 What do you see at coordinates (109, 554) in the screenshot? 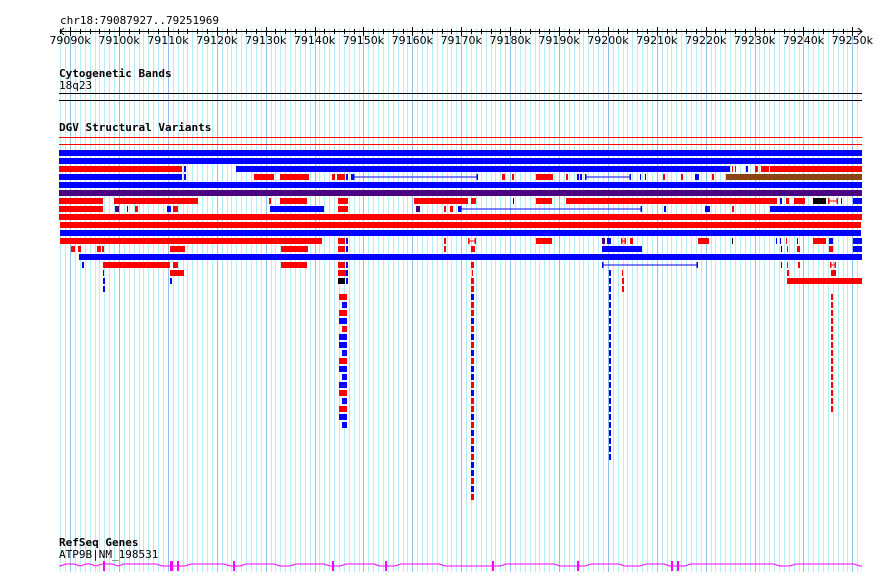
I see `gene-label: ATP9B|NM_198531` at bounding box center [109, 554].